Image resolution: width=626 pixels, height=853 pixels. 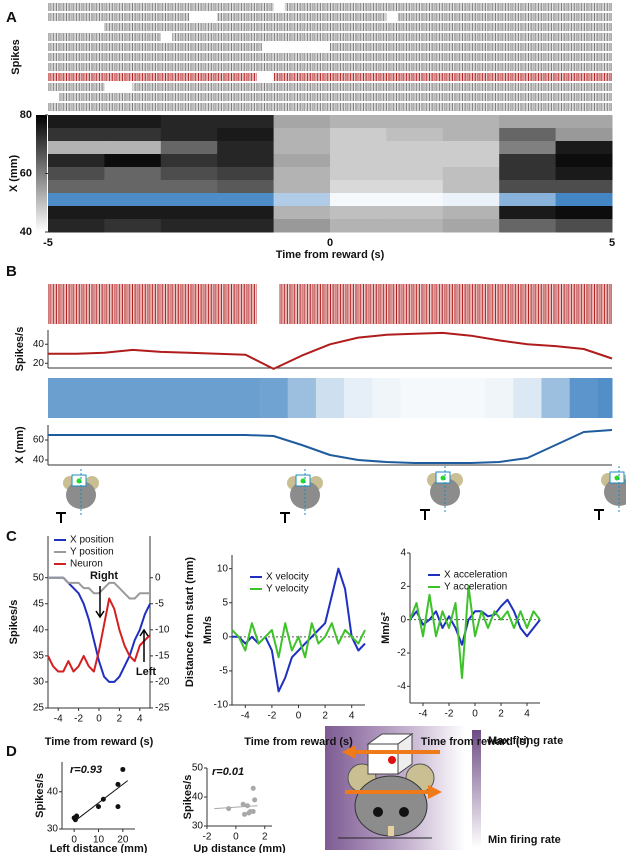 What do you see at coordinates (423, 714) in the screenshot?
I see `x-tick-label: -4` at bounding box center [423, 714].